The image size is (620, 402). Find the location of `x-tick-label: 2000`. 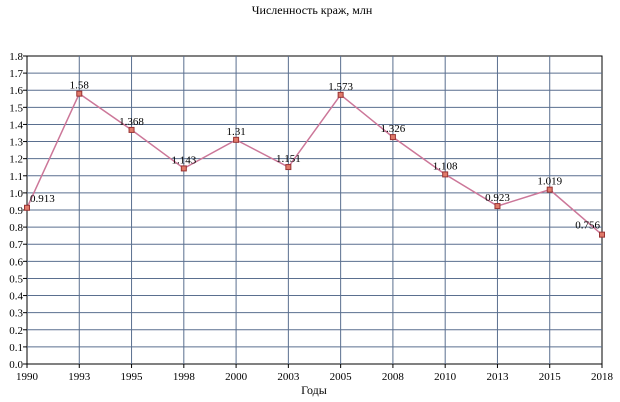

x-tick-label: 2000 is located at coordinates (236, 377).